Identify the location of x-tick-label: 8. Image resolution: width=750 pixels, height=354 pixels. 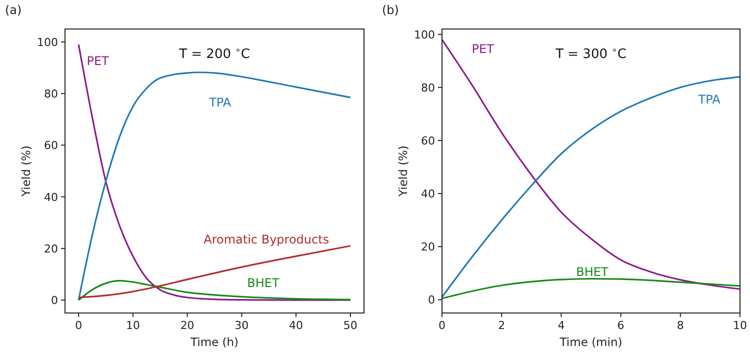
(680, 325).